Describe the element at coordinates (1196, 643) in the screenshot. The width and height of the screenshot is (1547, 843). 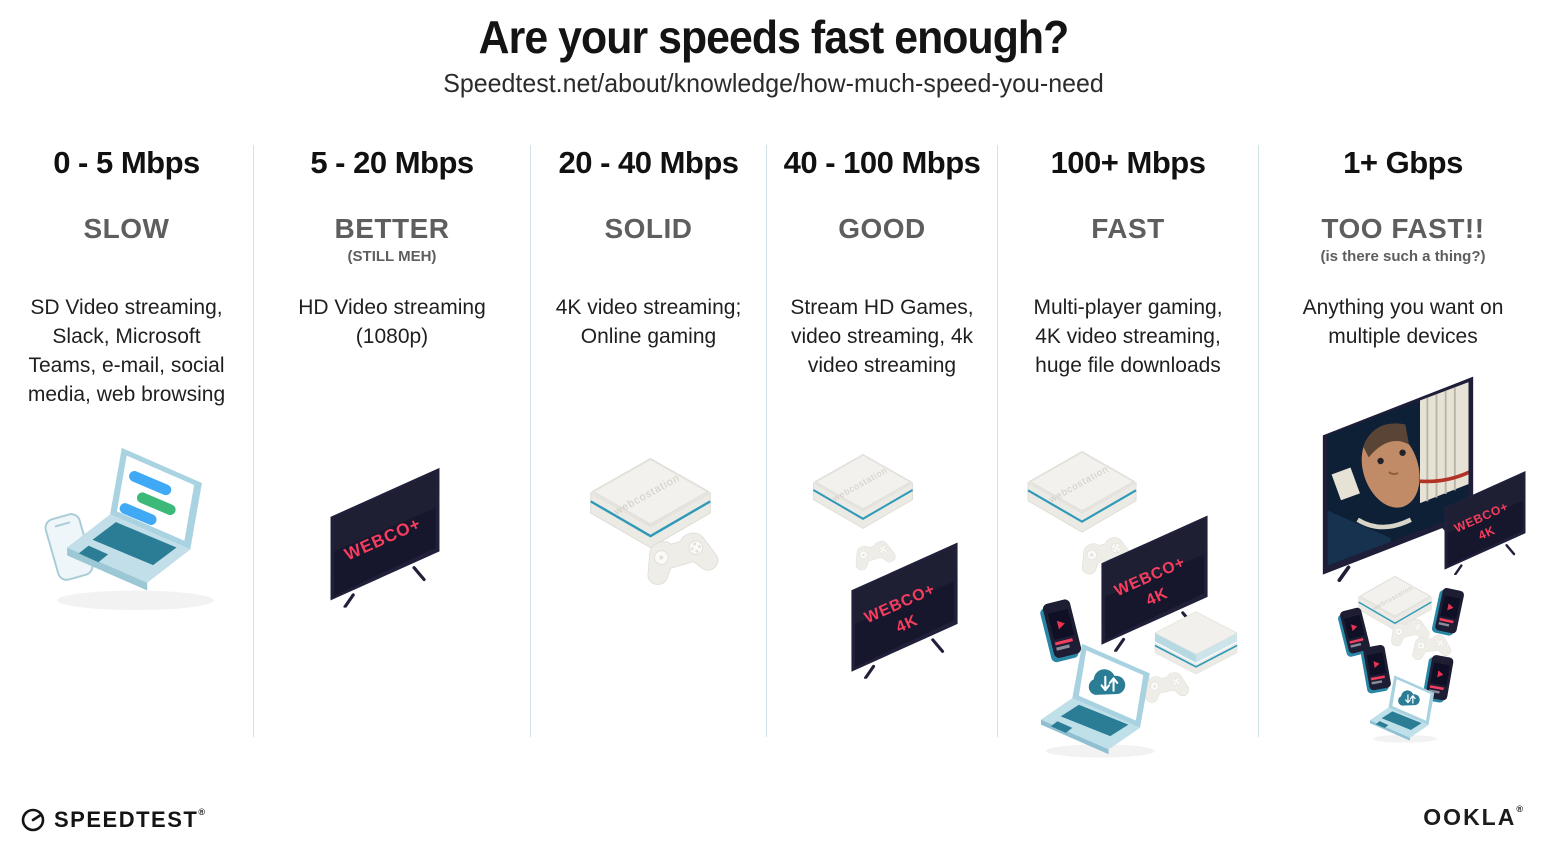
I see `game-console-illustration` at that location.